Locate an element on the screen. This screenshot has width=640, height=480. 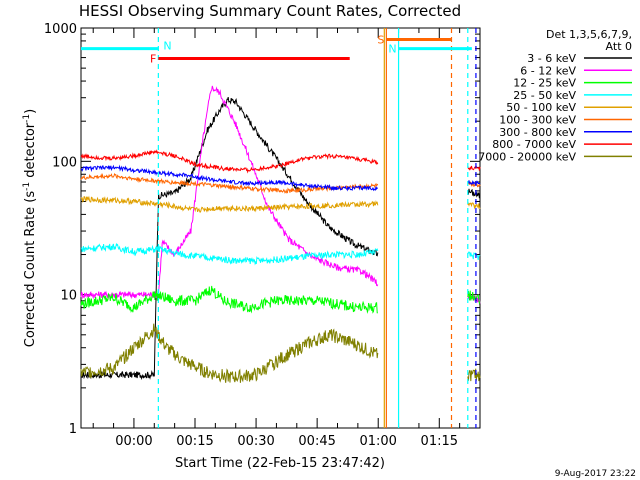
series-25-50-kev is located at coordinates (229, 254).